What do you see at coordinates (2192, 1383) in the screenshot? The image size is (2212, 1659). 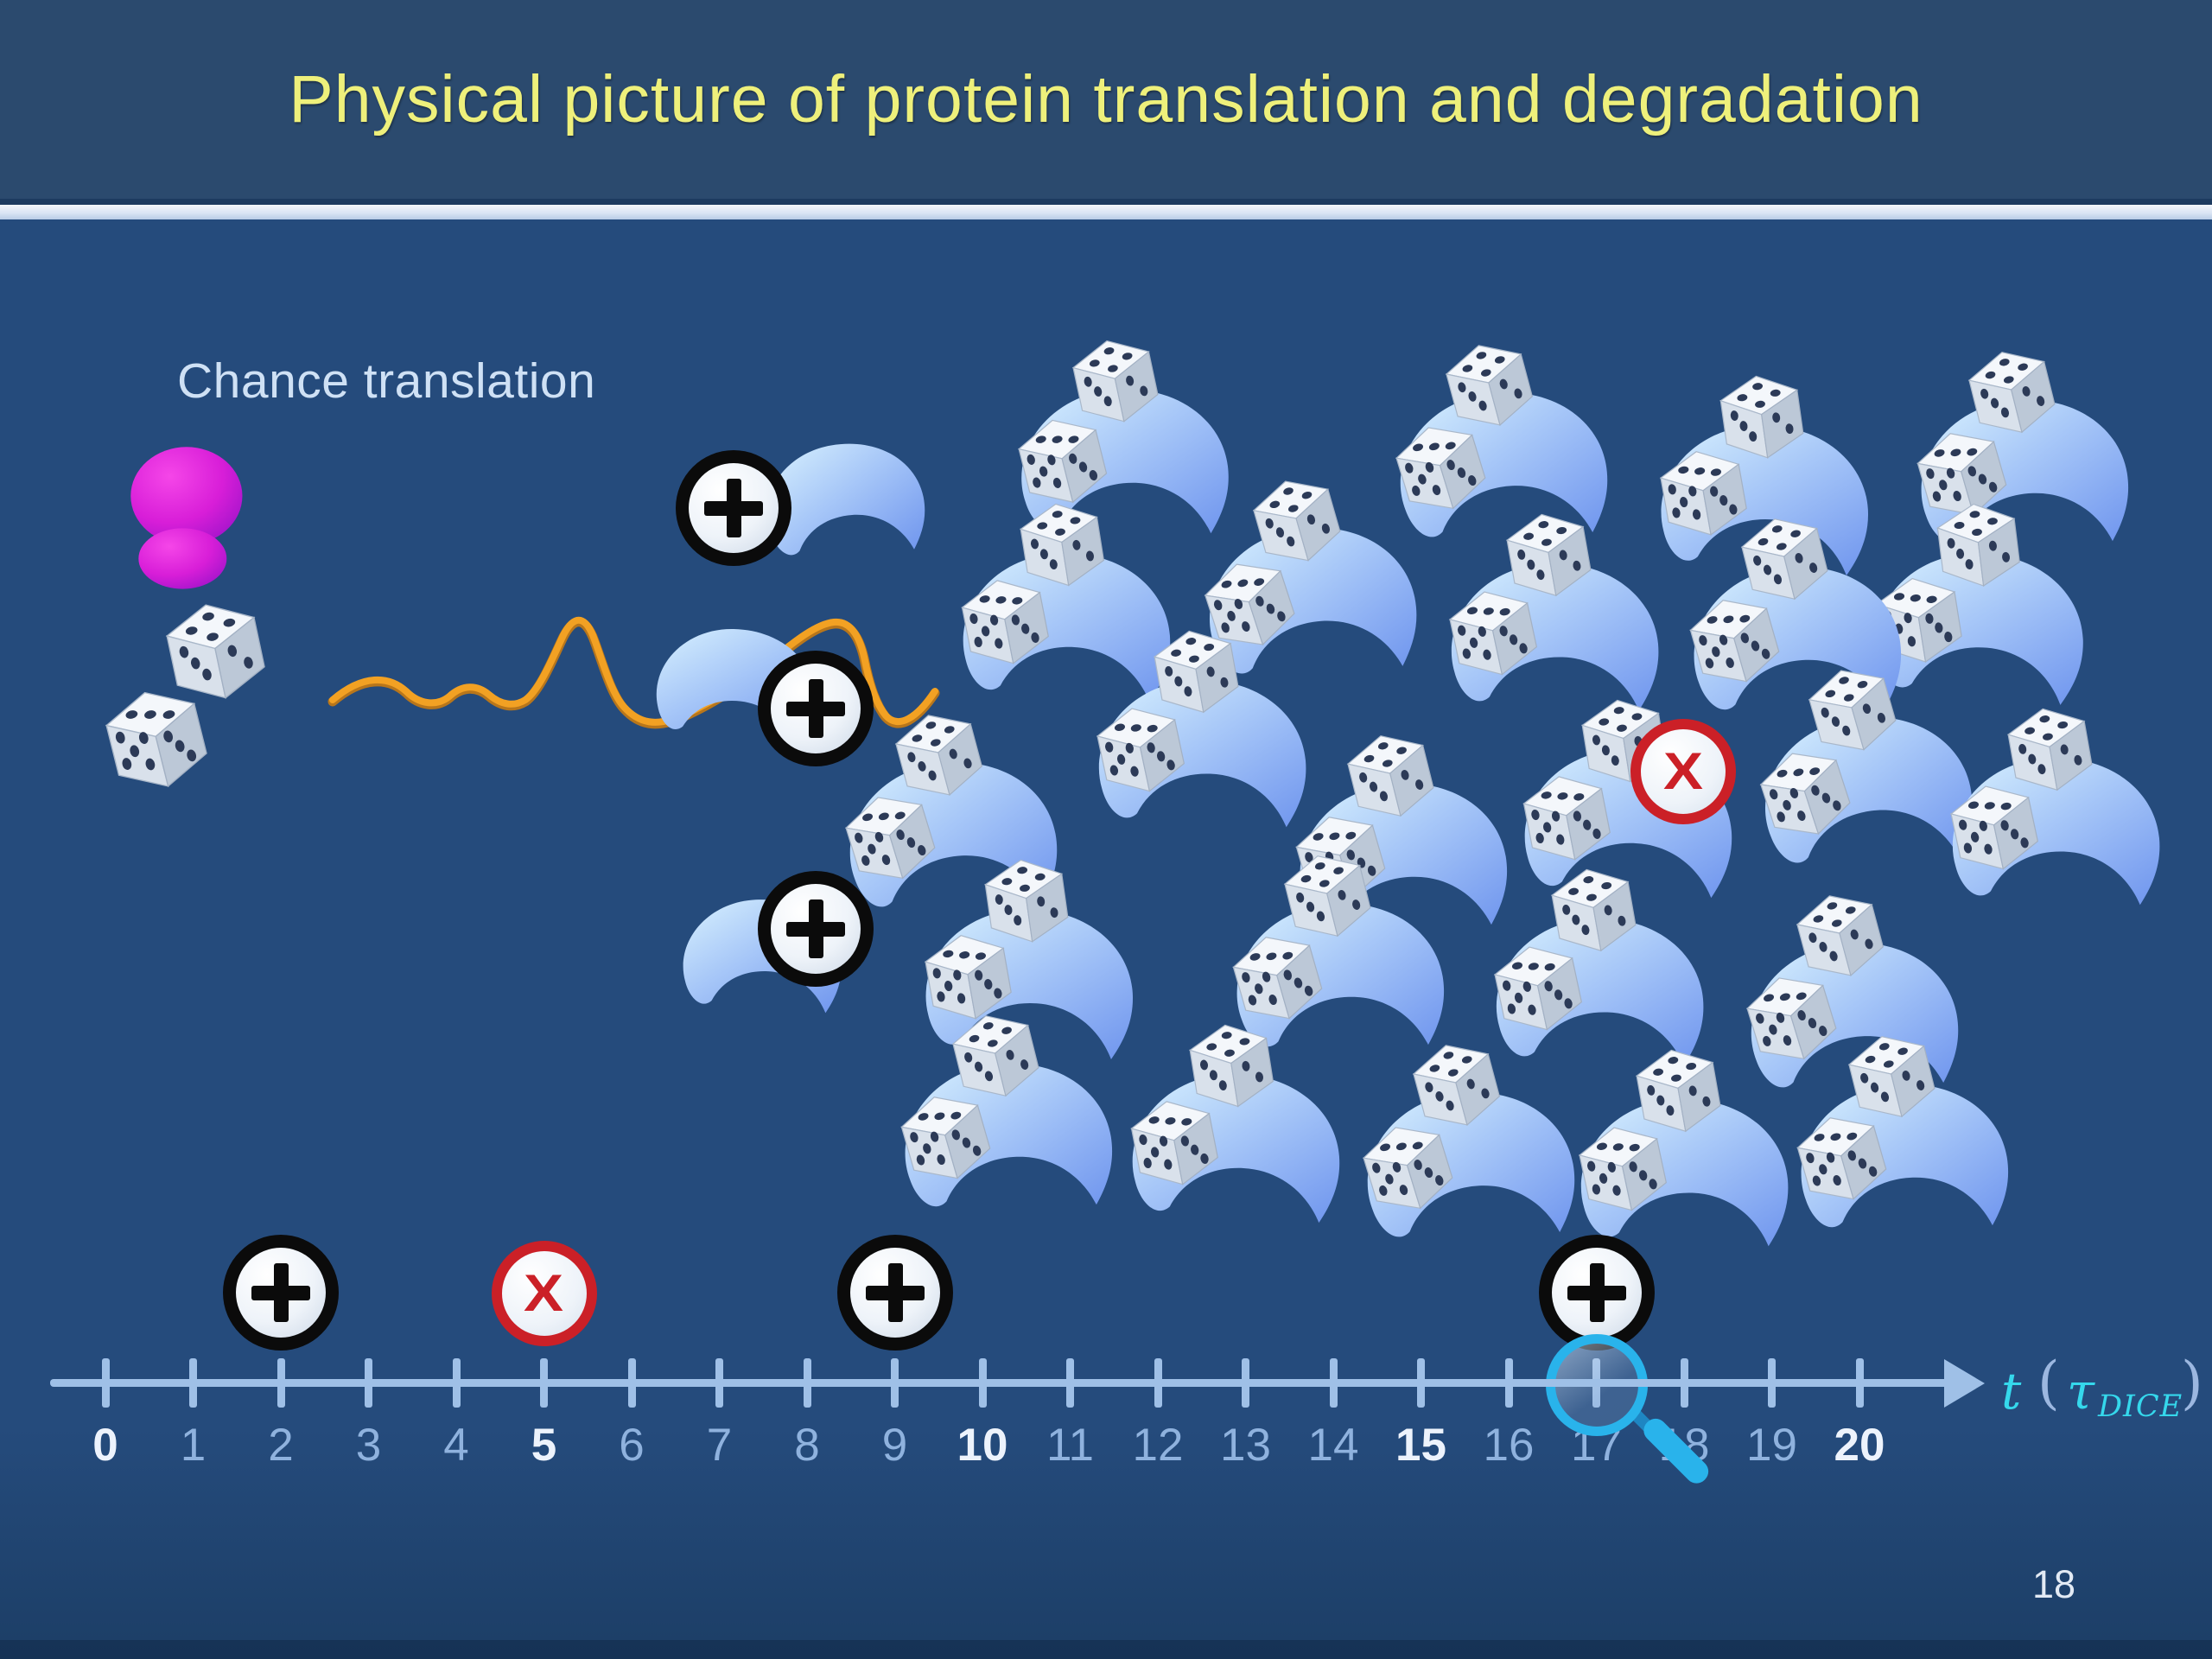 I see `axis-label-close-paren: )` at bounding box center [2192, 1383].